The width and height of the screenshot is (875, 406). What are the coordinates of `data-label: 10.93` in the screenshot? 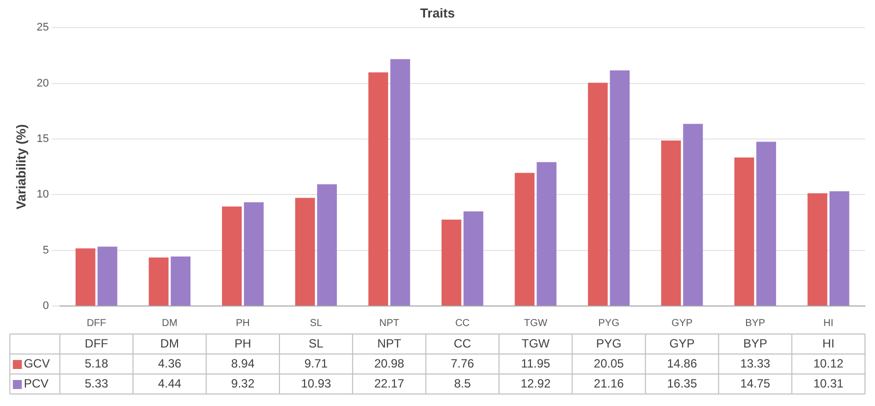 It's located at (316, 383).